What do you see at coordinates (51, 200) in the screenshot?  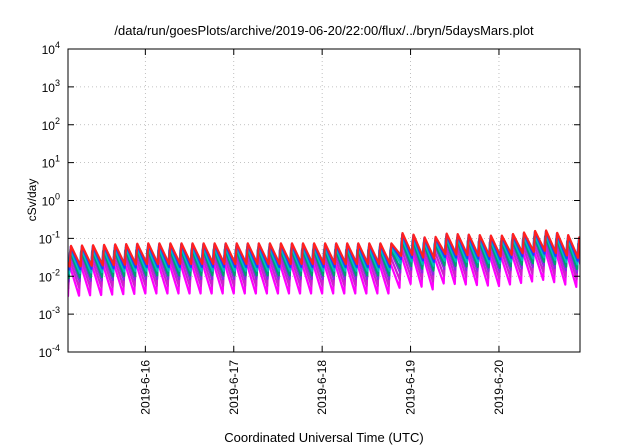 I see `y-tick-label: 10⁰` at bounding box center [51, 200].